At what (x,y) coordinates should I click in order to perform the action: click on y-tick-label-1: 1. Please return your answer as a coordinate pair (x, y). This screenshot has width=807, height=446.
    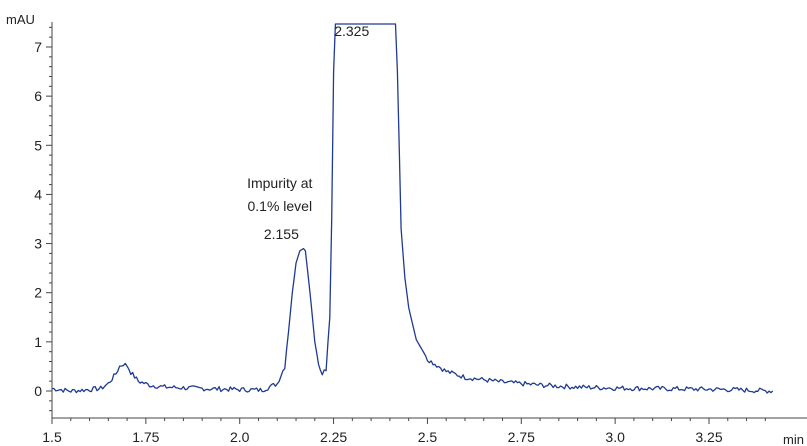
    Looking at the image, I should click on (38, 342).